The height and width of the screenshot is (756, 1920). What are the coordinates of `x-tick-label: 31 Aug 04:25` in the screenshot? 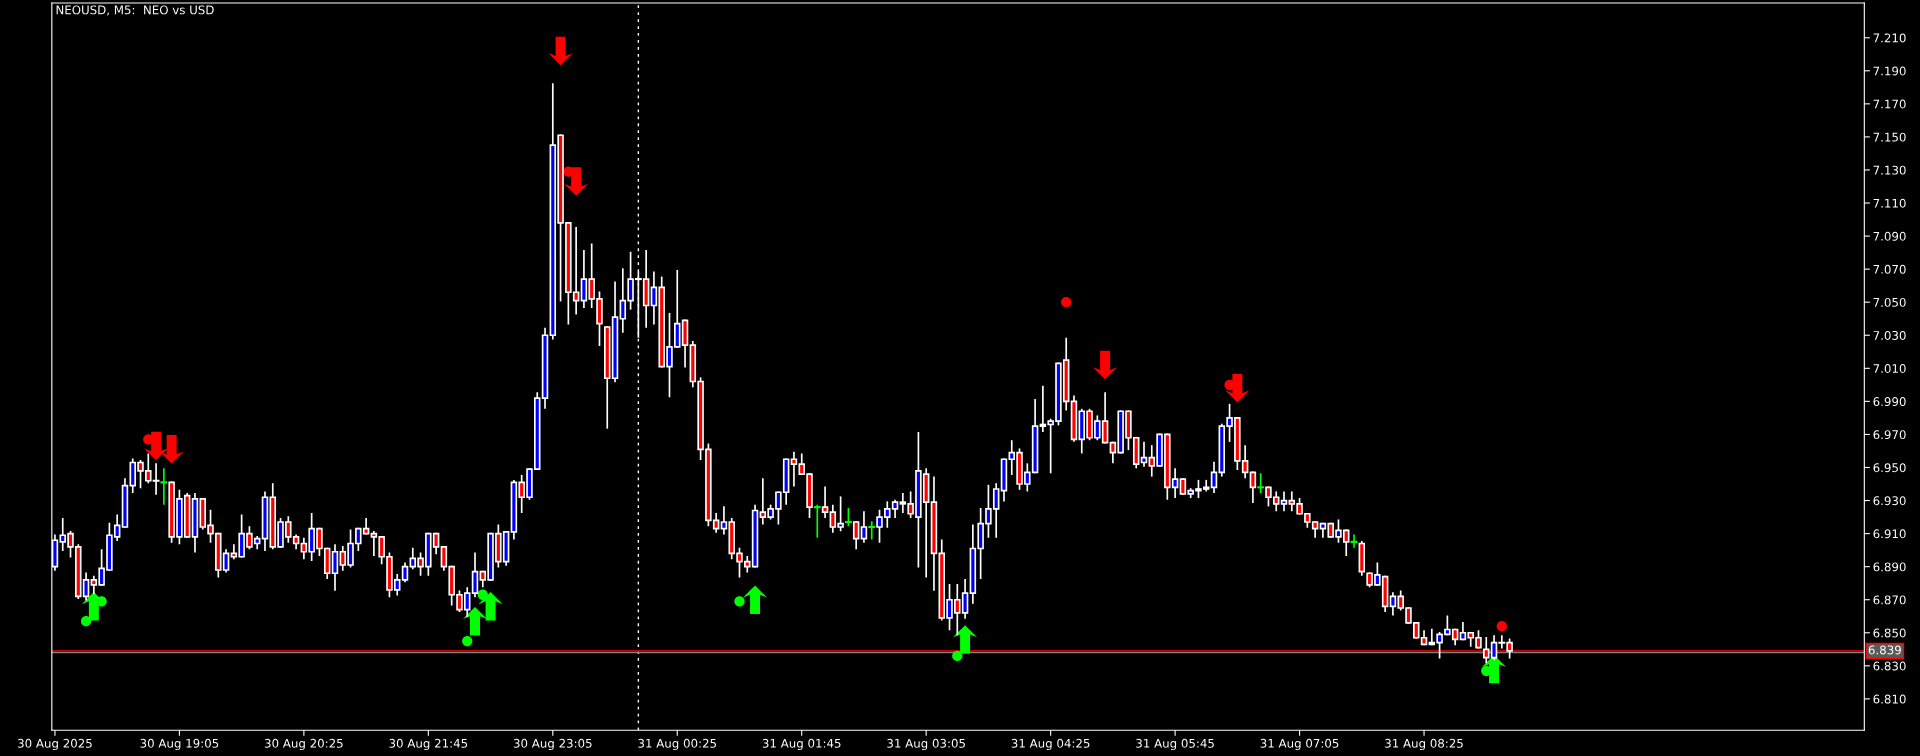 It's located at (1050, 744).